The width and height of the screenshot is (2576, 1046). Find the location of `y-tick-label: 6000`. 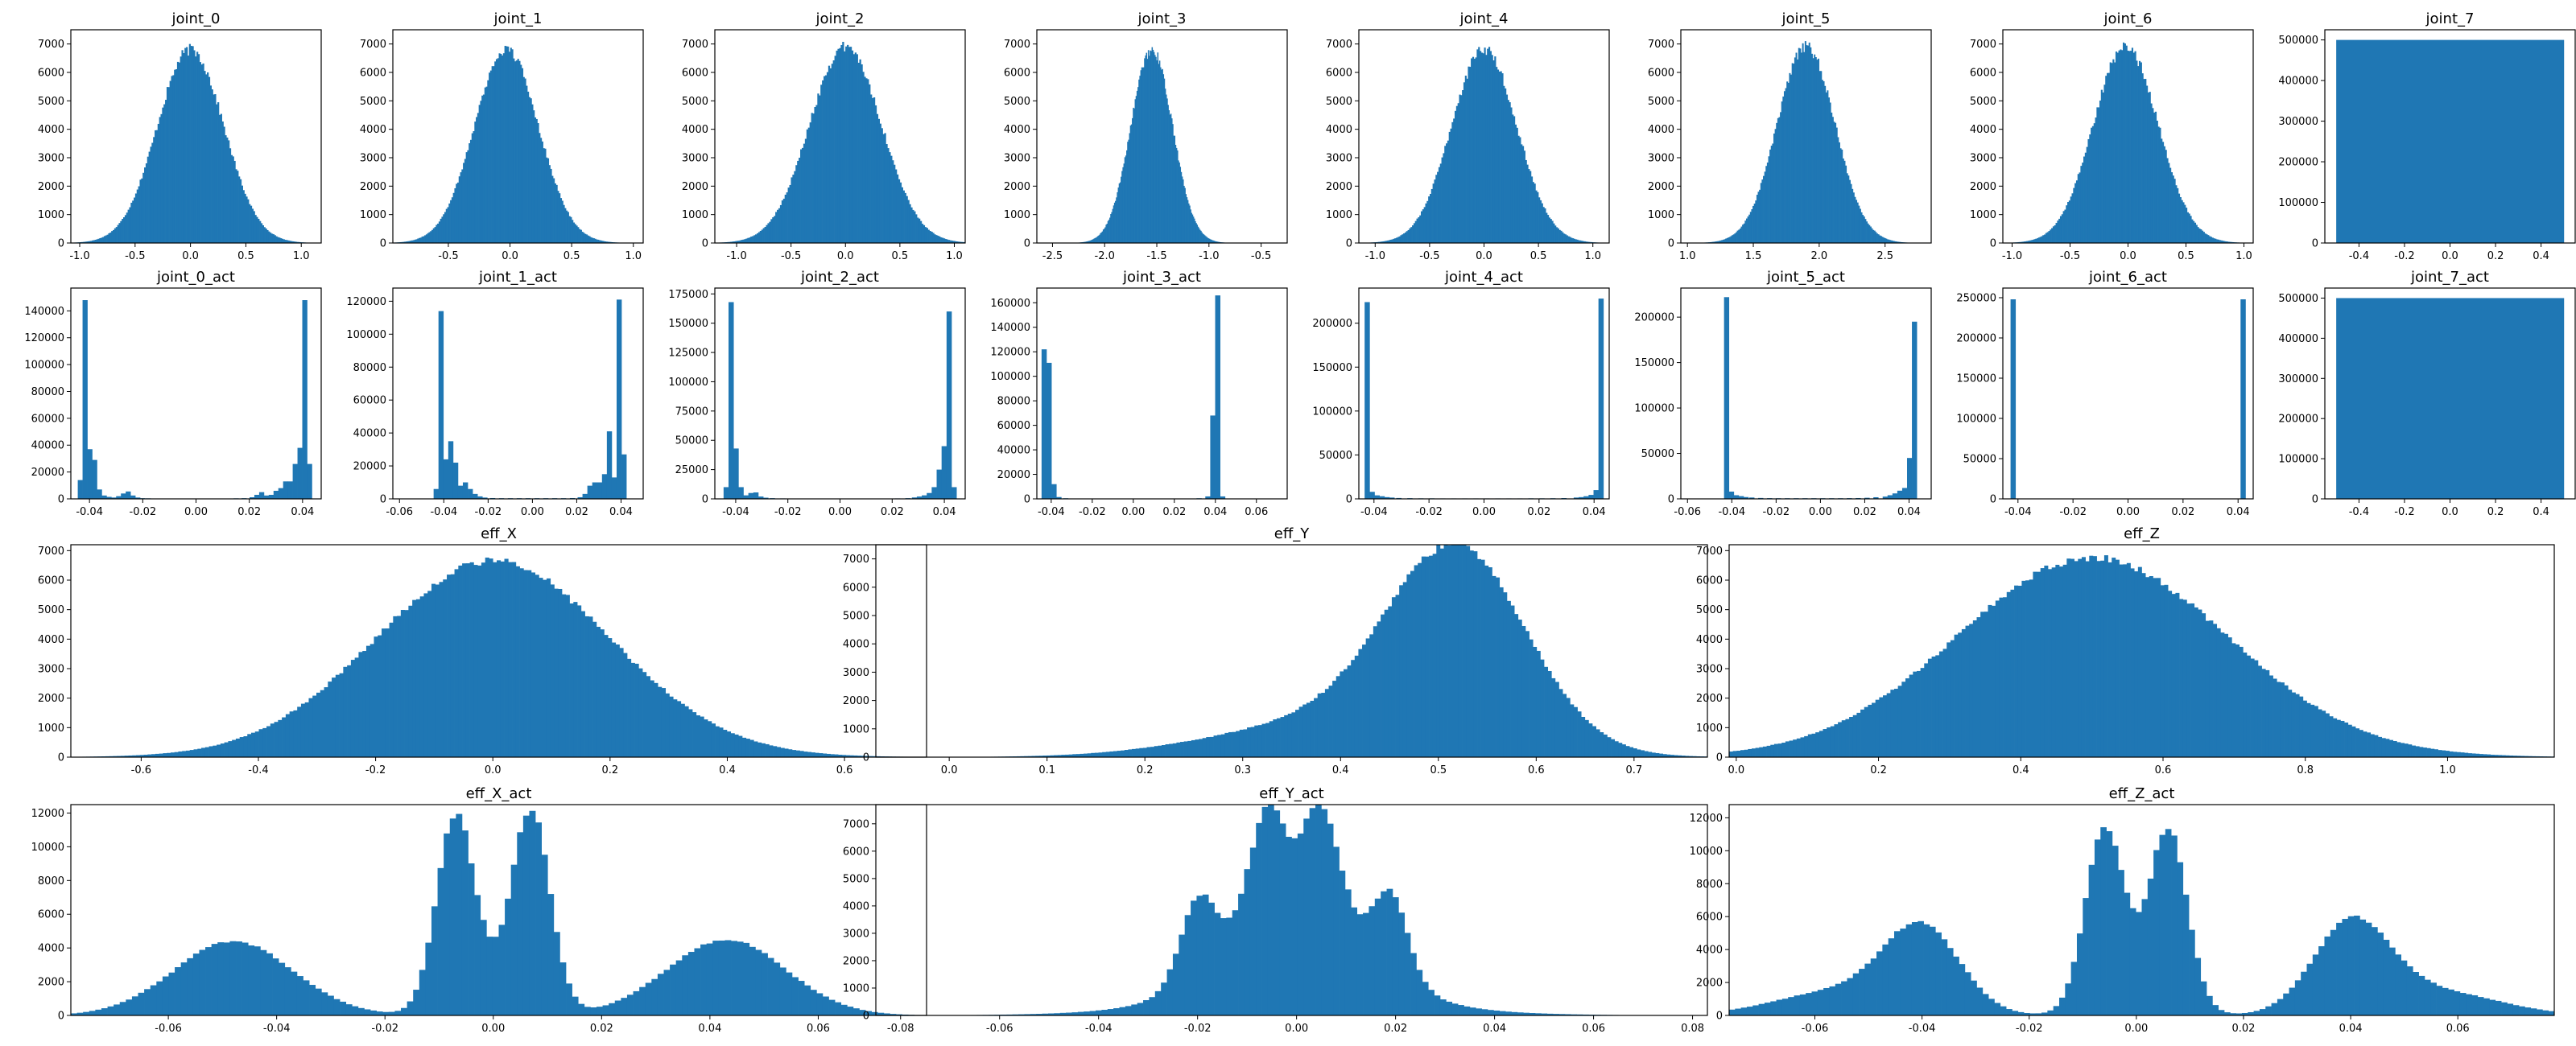

y-tick-label: 6000 is located at coordinates (51, 581).